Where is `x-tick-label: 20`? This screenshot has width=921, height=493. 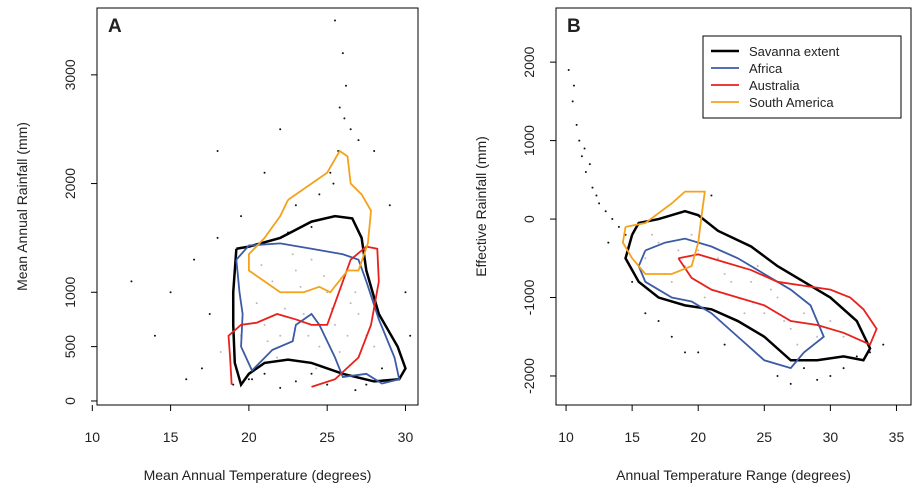
x-tick-label: 20 is located at coordinates (249, 437).